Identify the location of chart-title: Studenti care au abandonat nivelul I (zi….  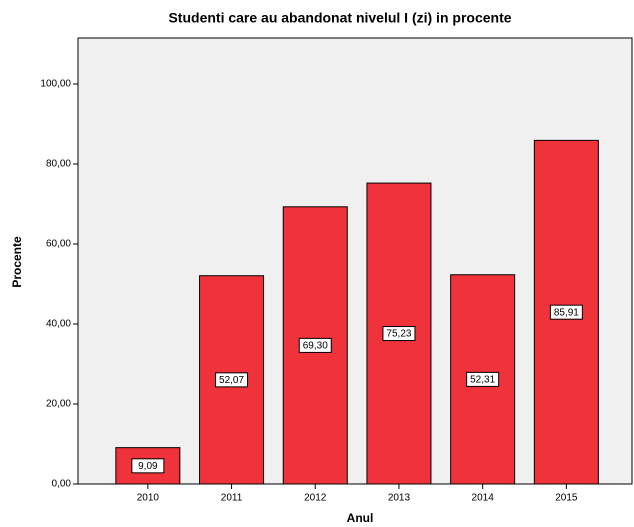
(339, 18).